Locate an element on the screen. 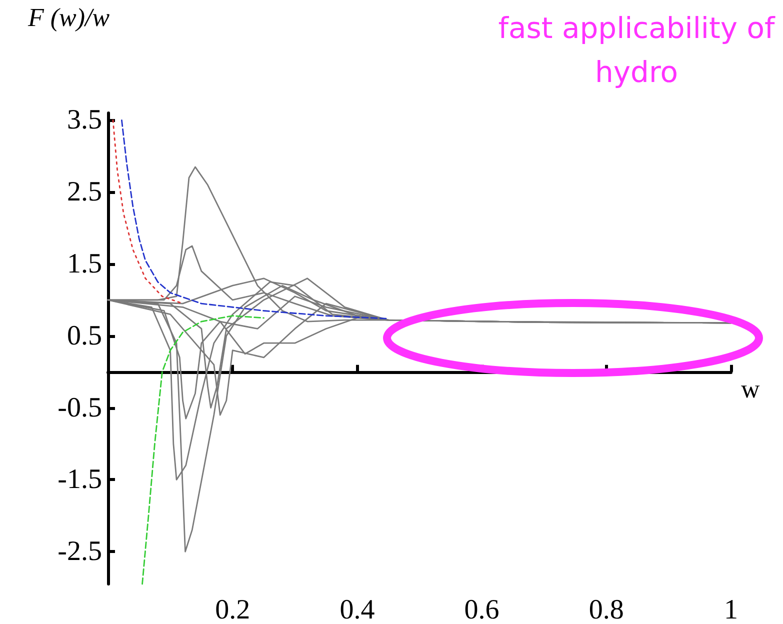 This screenshot has width=783, height=624. y-axis-title: F (w)/w is located at coordinates (69, 17).